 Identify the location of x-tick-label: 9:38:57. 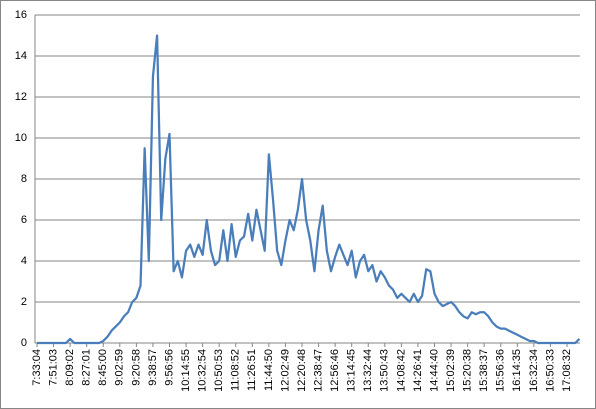
(153, 367).